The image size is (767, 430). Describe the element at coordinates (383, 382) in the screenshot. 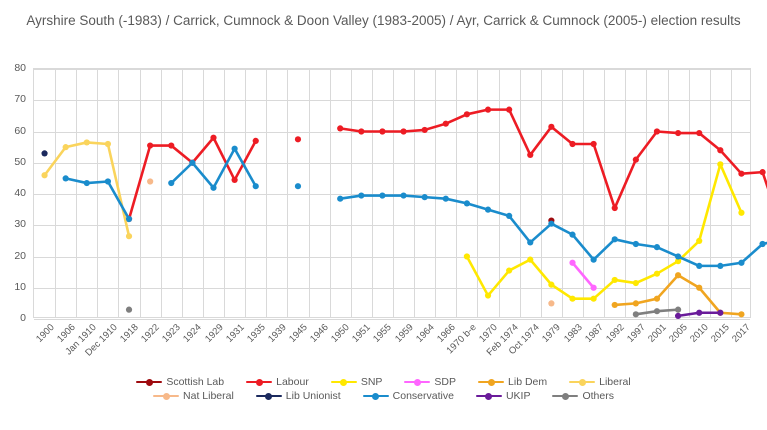

I see `legend-row-1: Scottish Lab Labour SNP SDP Lib Dem Liberal` at that location.